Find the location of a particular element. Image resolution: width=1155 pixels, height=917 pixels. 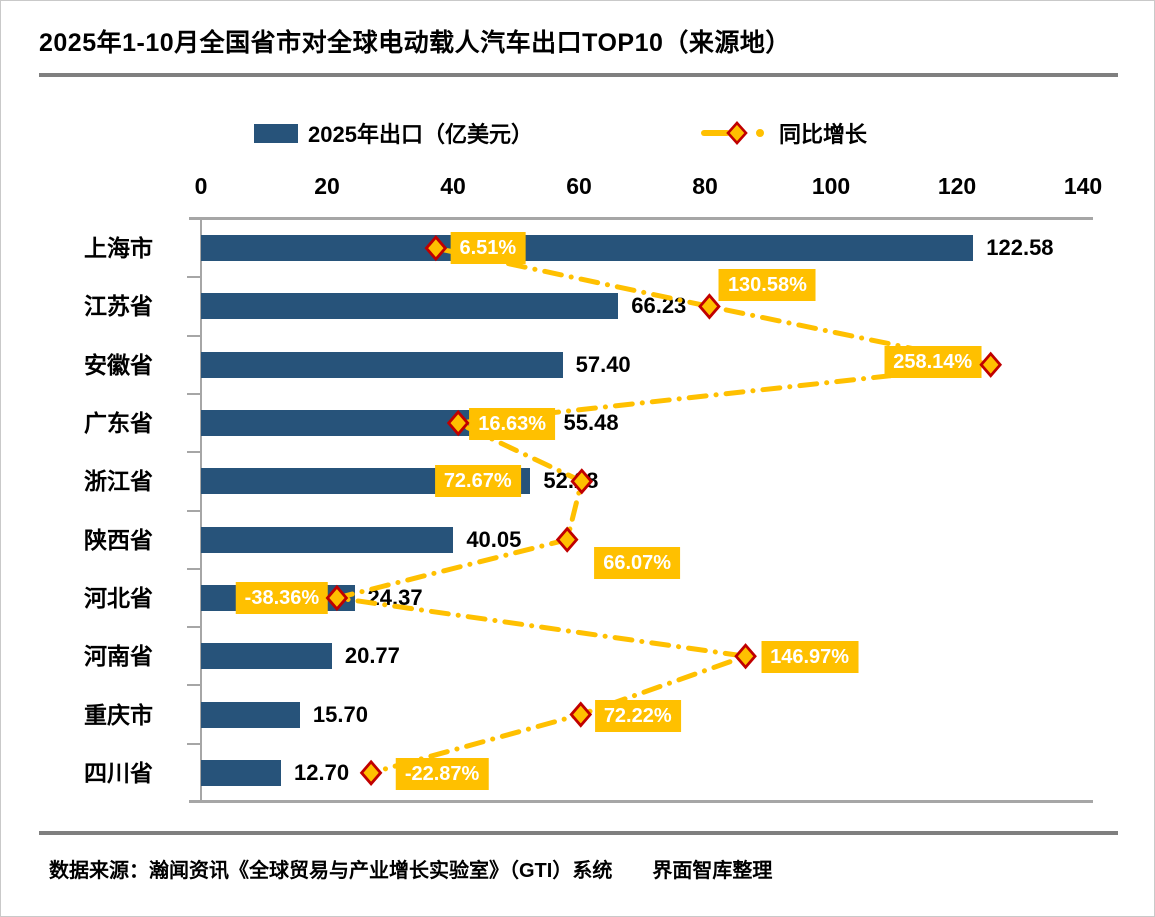

axis-tick-label: 40 is located at coordinates (453, 186).